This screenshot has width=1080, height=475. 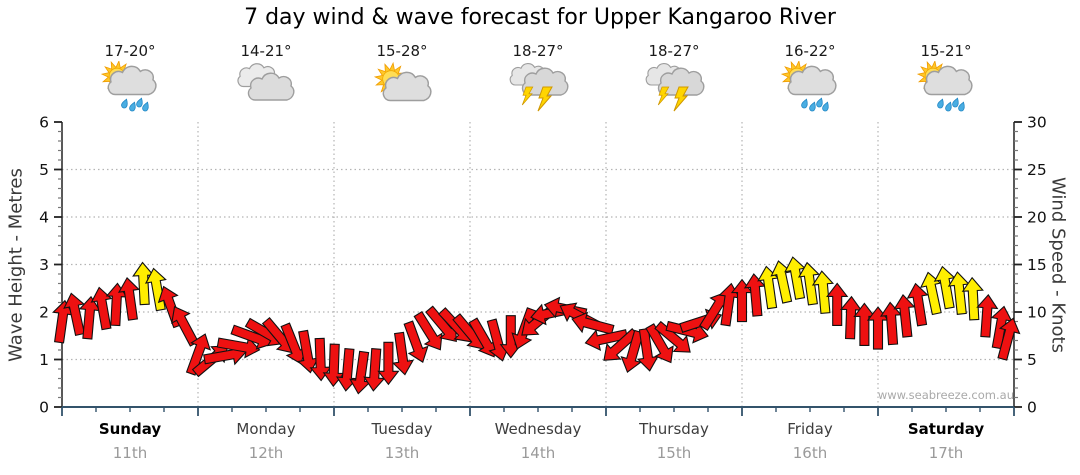 I want to click on wind-axis-tick-label: 30, so click(x=1037, y=123).